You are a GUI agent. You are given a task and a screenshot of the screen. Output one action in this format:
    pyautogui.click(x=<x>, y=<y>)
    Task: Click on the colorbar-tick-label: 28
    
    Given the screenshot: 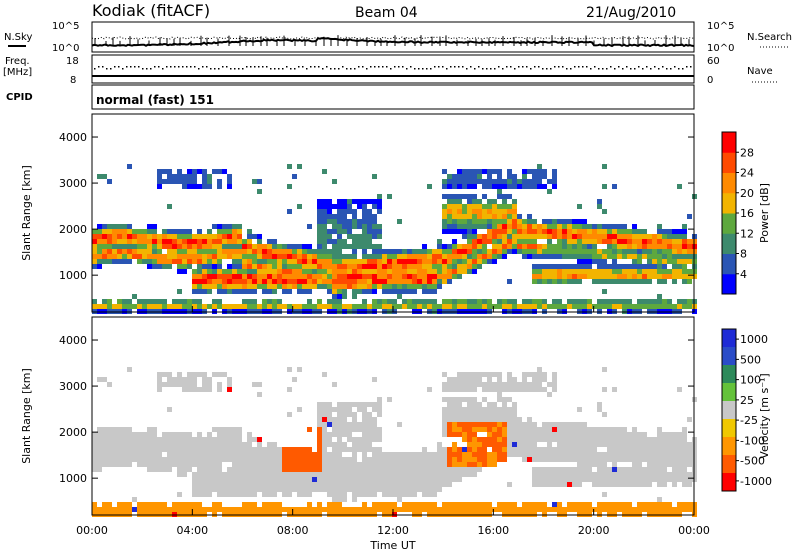 What is the action you would take?
    pyautogui.click(x=747, y=152)
    